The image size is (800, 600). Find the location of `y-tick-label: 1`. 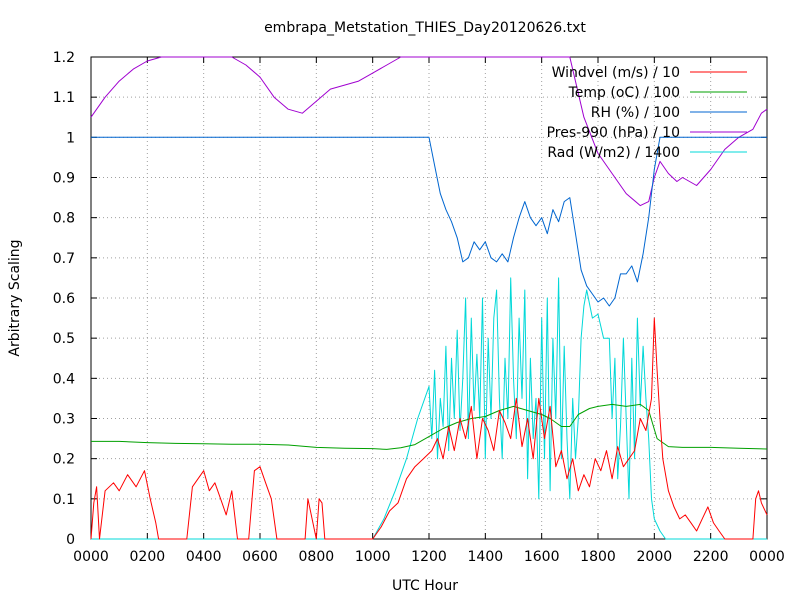

y-tick-label: 1 is located at coordinates (70, 138).